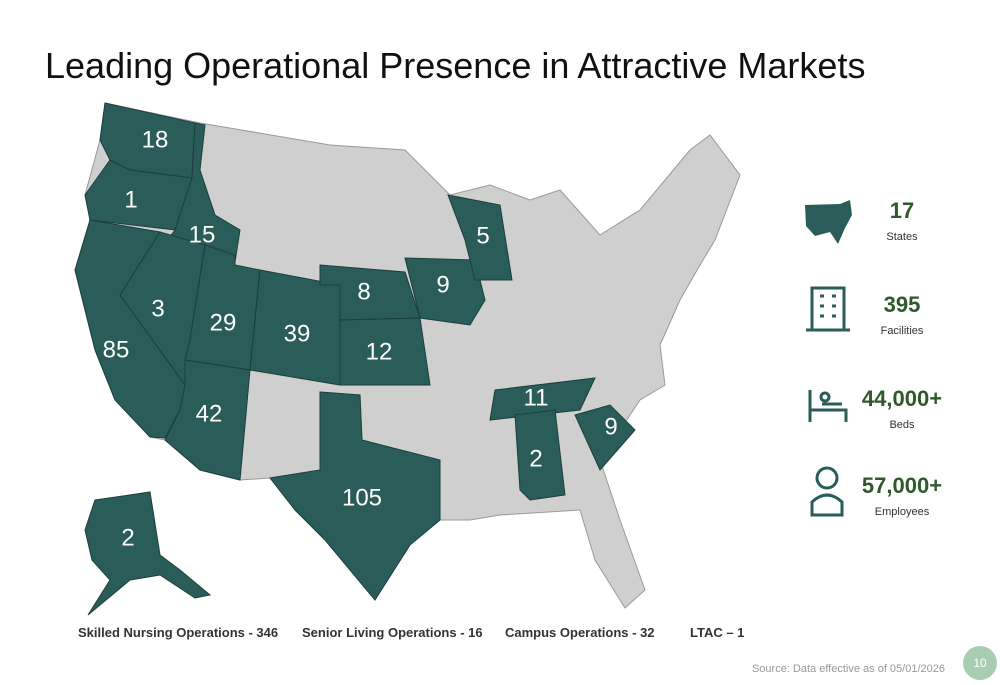 This screenshot has width=1000, height=685. Describe the element at coordinates (209, 413) in the screenshot. I see `state-count: 42` at that location.